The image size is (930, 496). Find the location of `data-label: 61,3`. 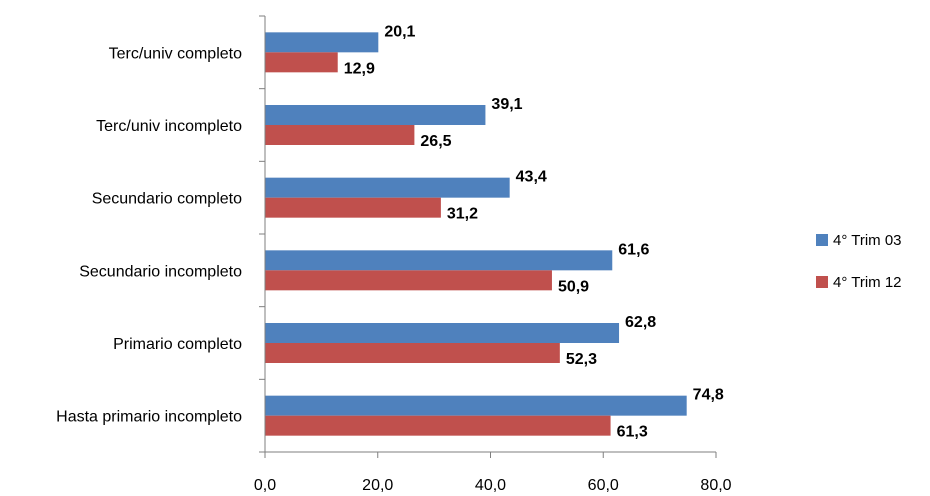

data-label: 61,3 is located at coordinates (632, 432).